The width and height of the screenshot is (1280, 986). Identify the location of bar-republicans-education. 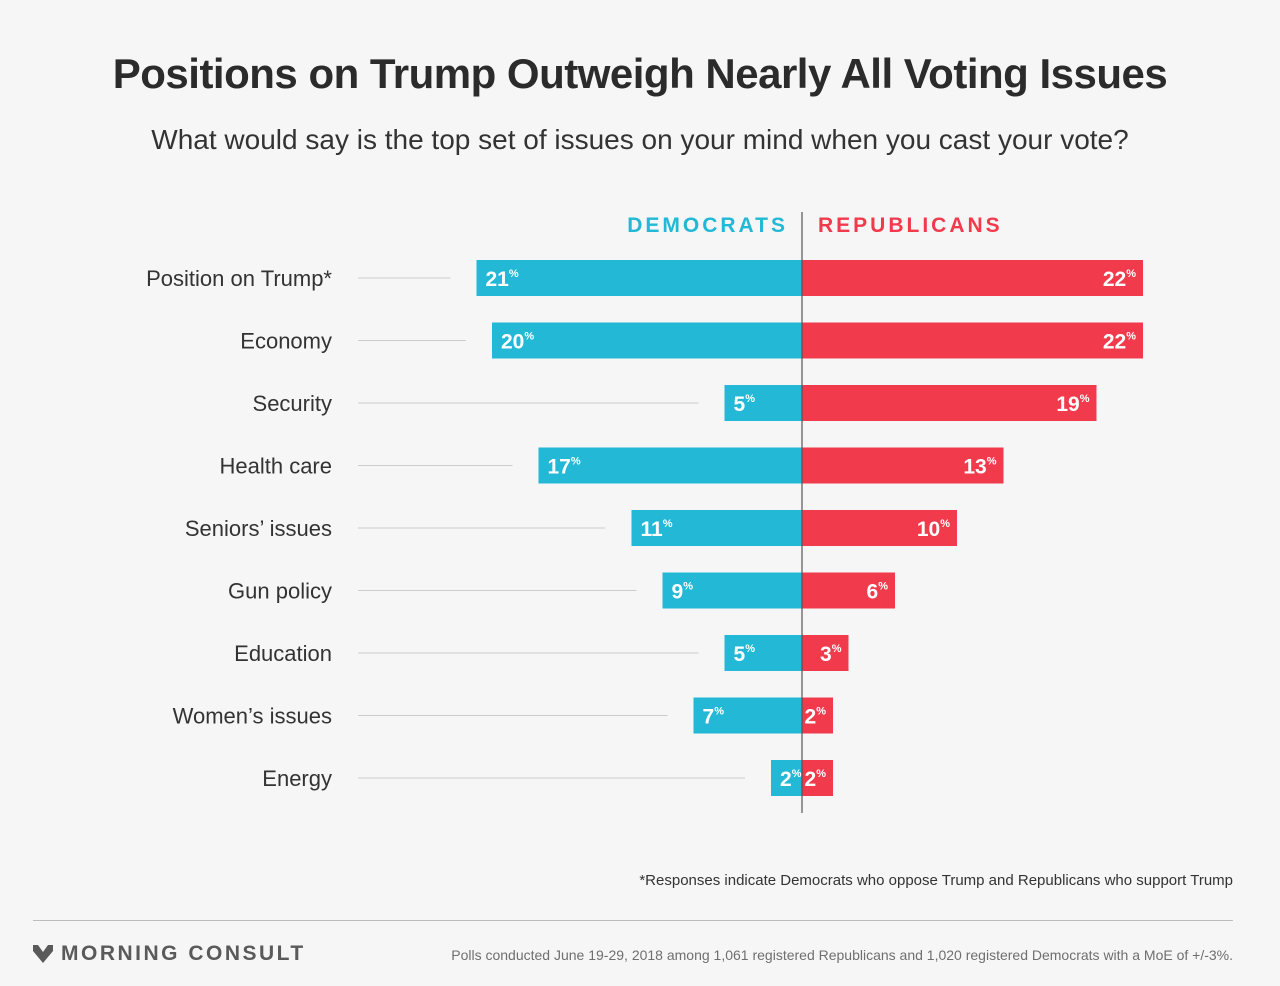
(825, 653).